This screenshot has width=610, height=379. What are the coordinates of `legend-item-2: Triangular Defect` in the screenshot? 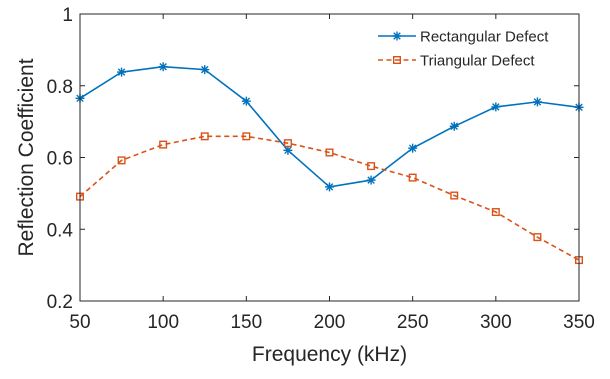 It's located at (456, 61).